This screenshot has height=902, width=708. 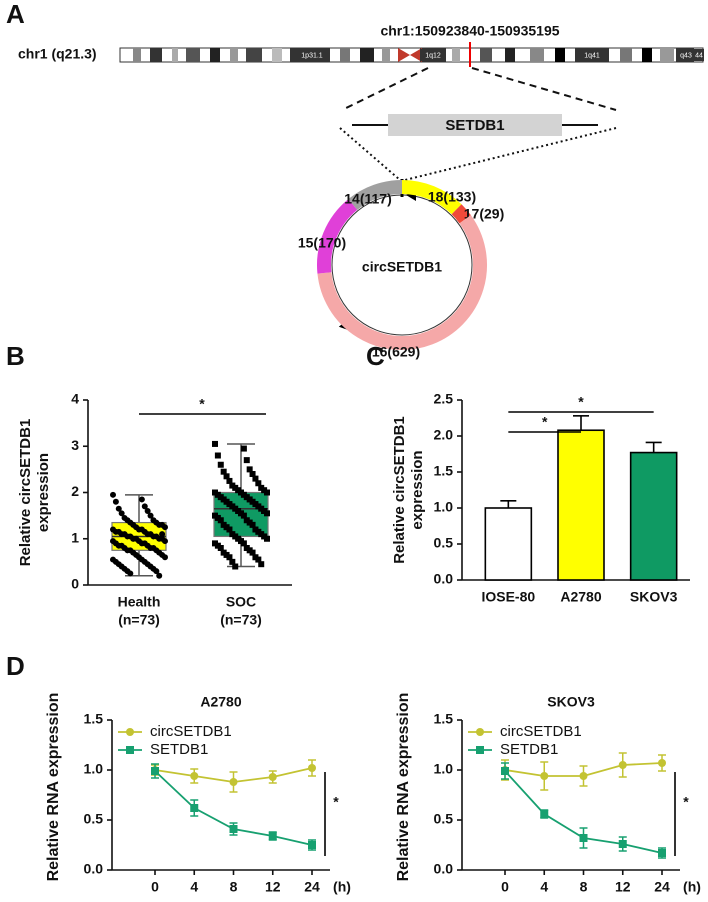 I want to click on legend-marker, so click(x=130, y=750).